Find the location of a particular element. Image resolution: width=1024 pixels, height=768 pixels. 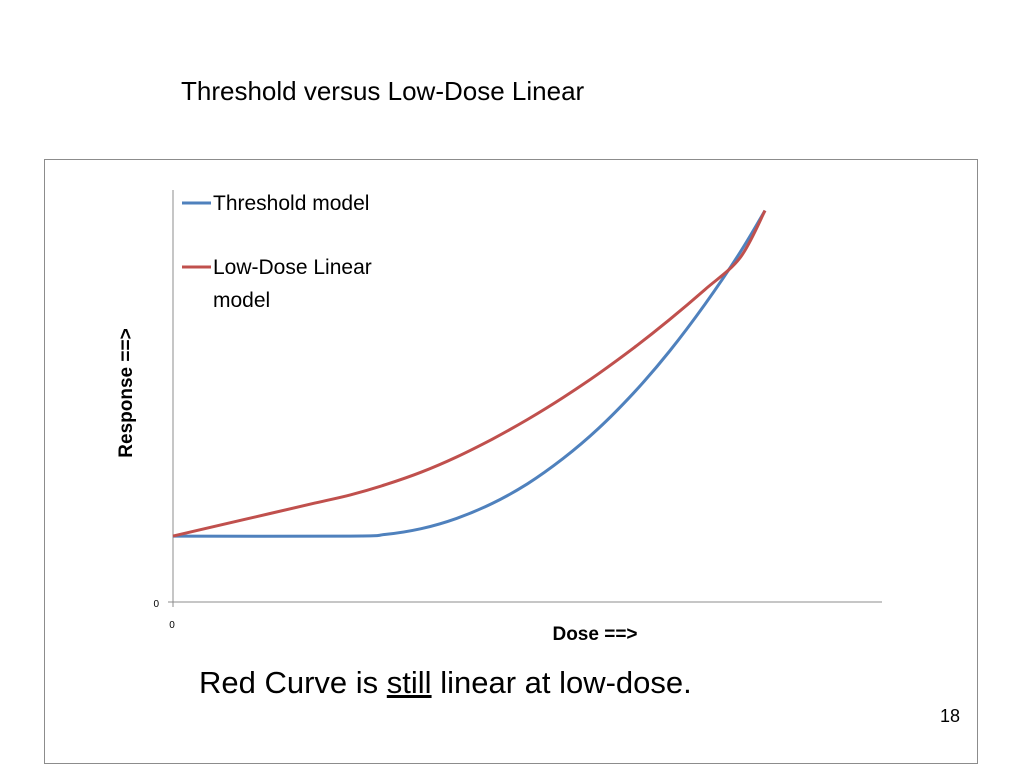

legend-label-line: model is located at coordinates (241, 300).